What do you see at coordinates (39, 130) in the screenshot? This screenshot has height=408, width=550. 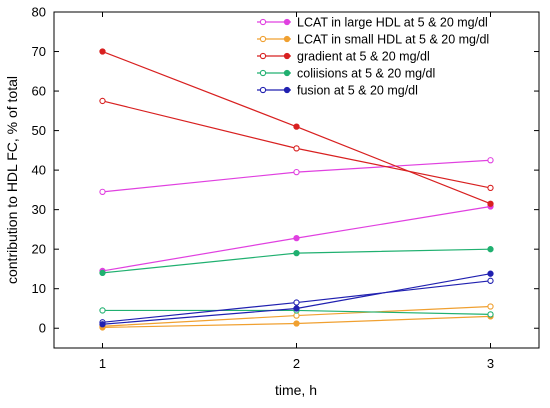 I see `y-tick-label: 50` at bounding box center [39, 130].